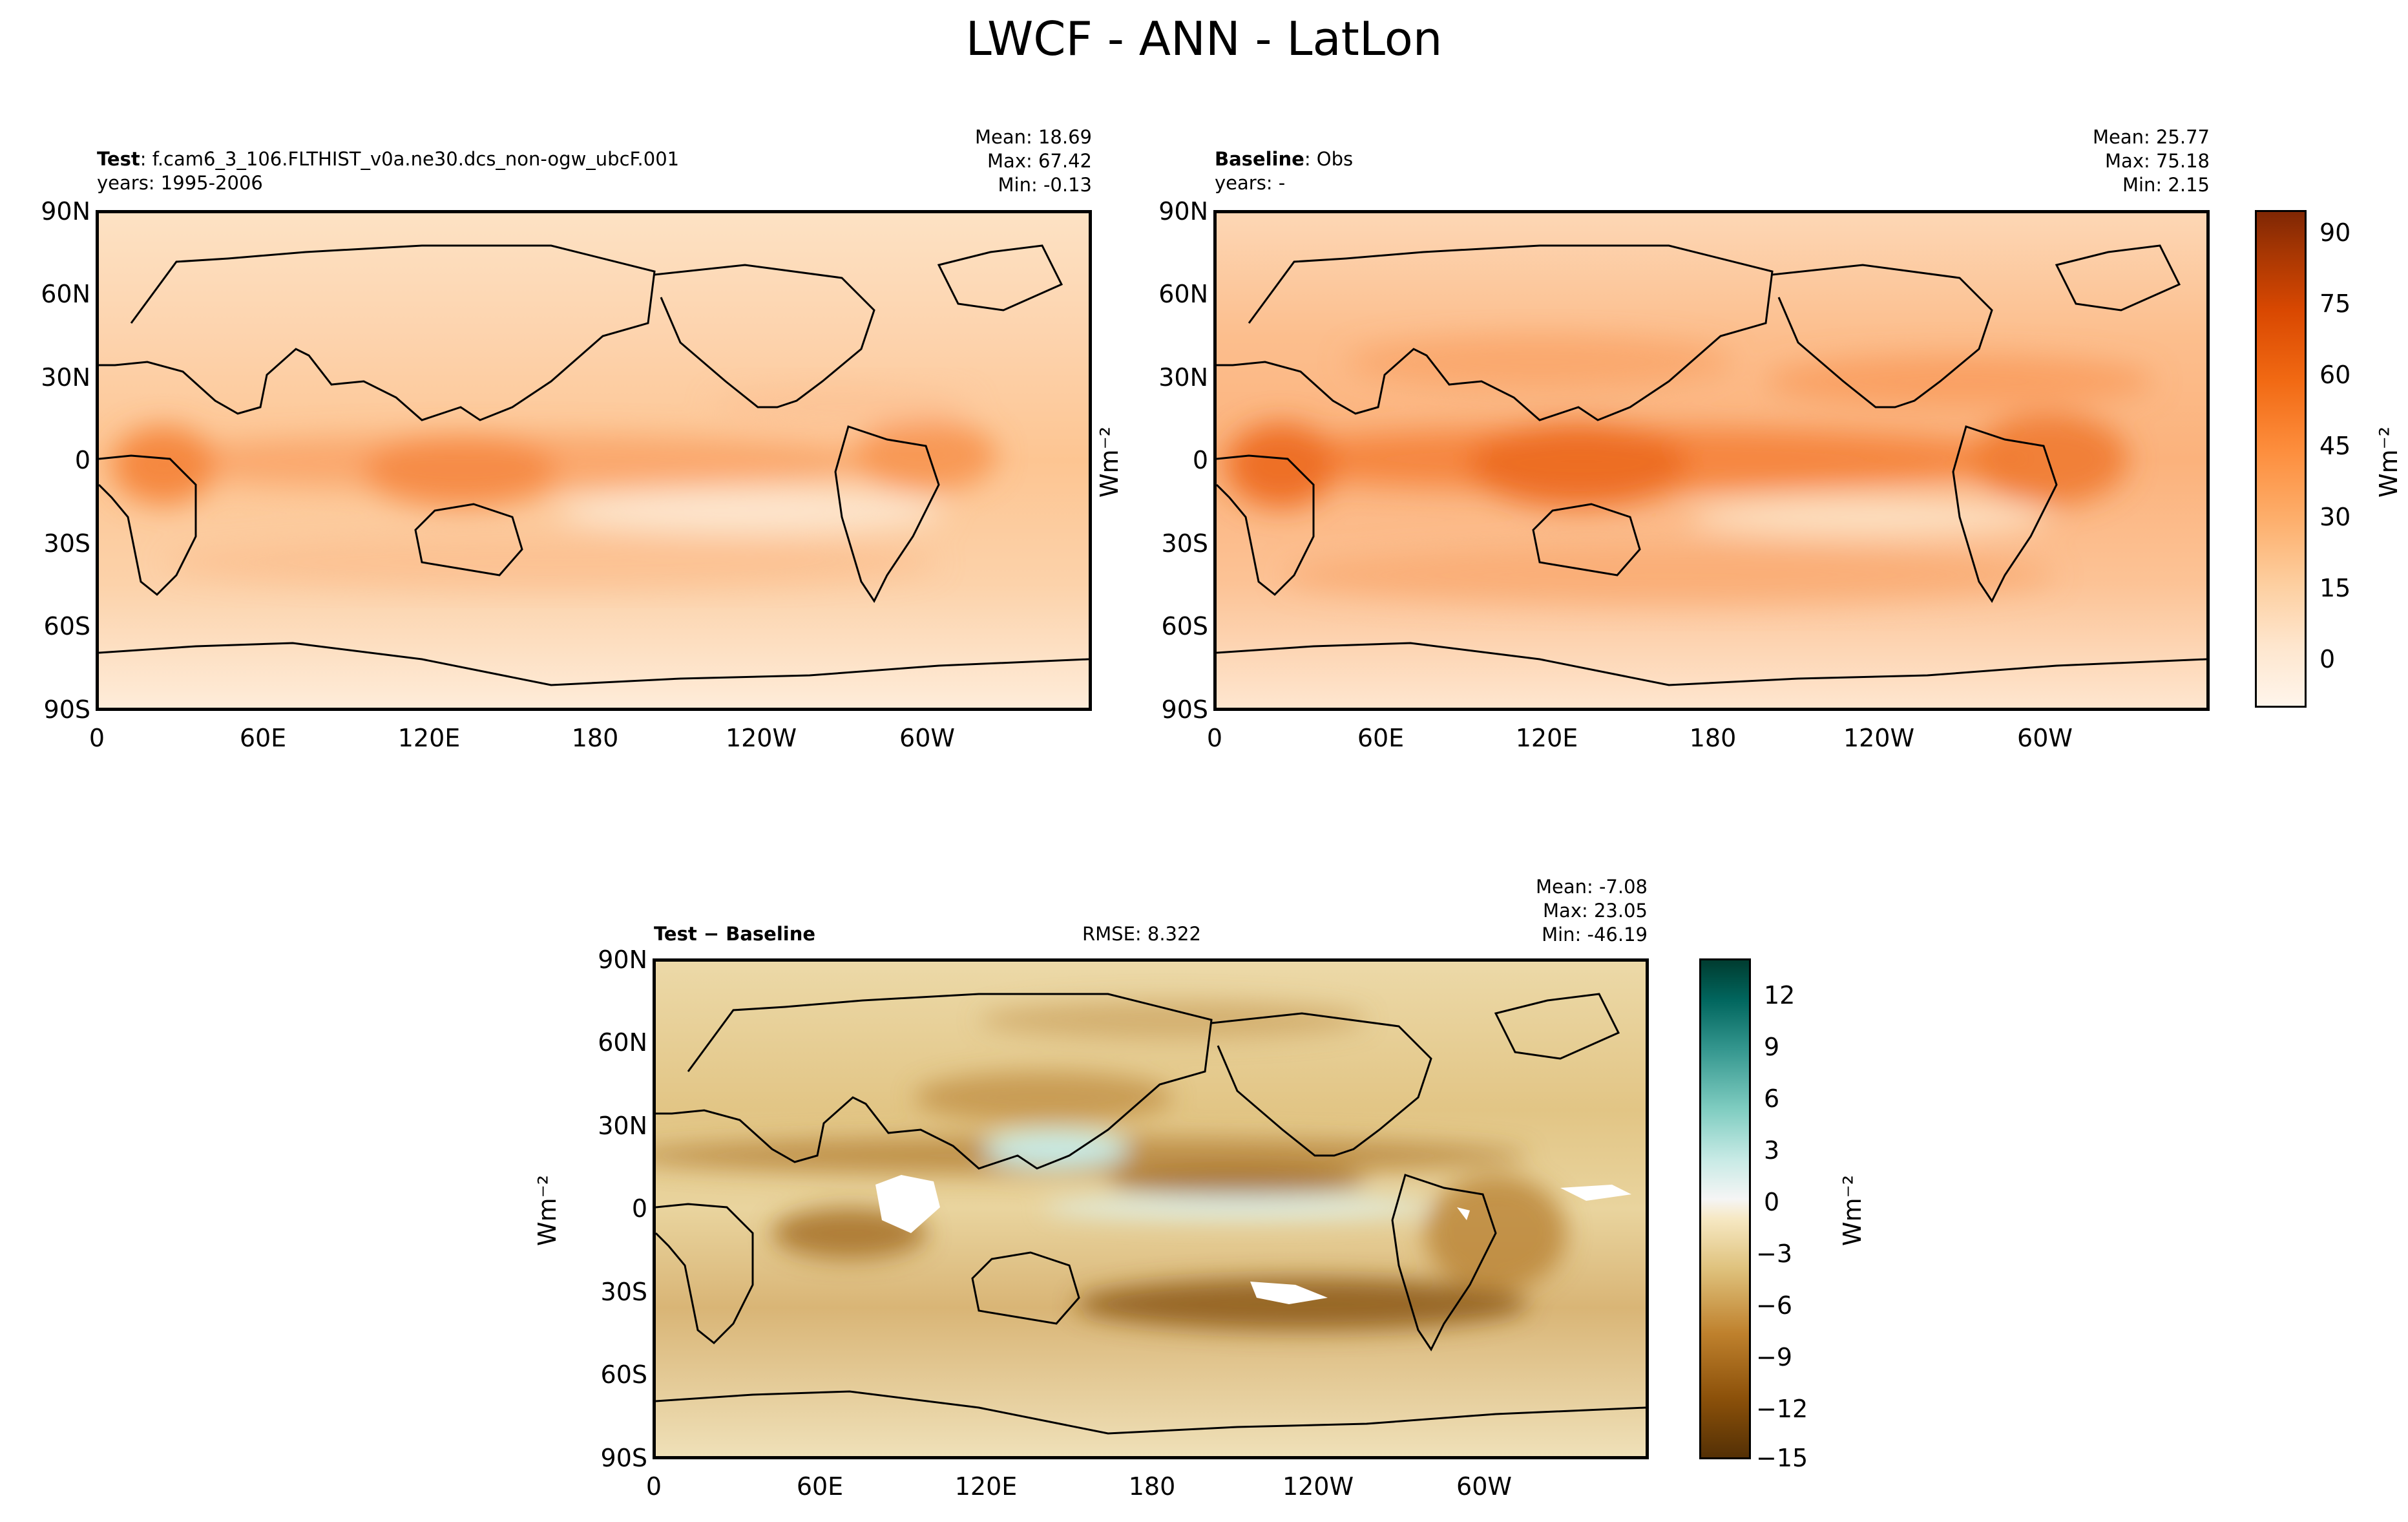  I want to click on baseline-ytick-4: 30S, so click(1185, 543).